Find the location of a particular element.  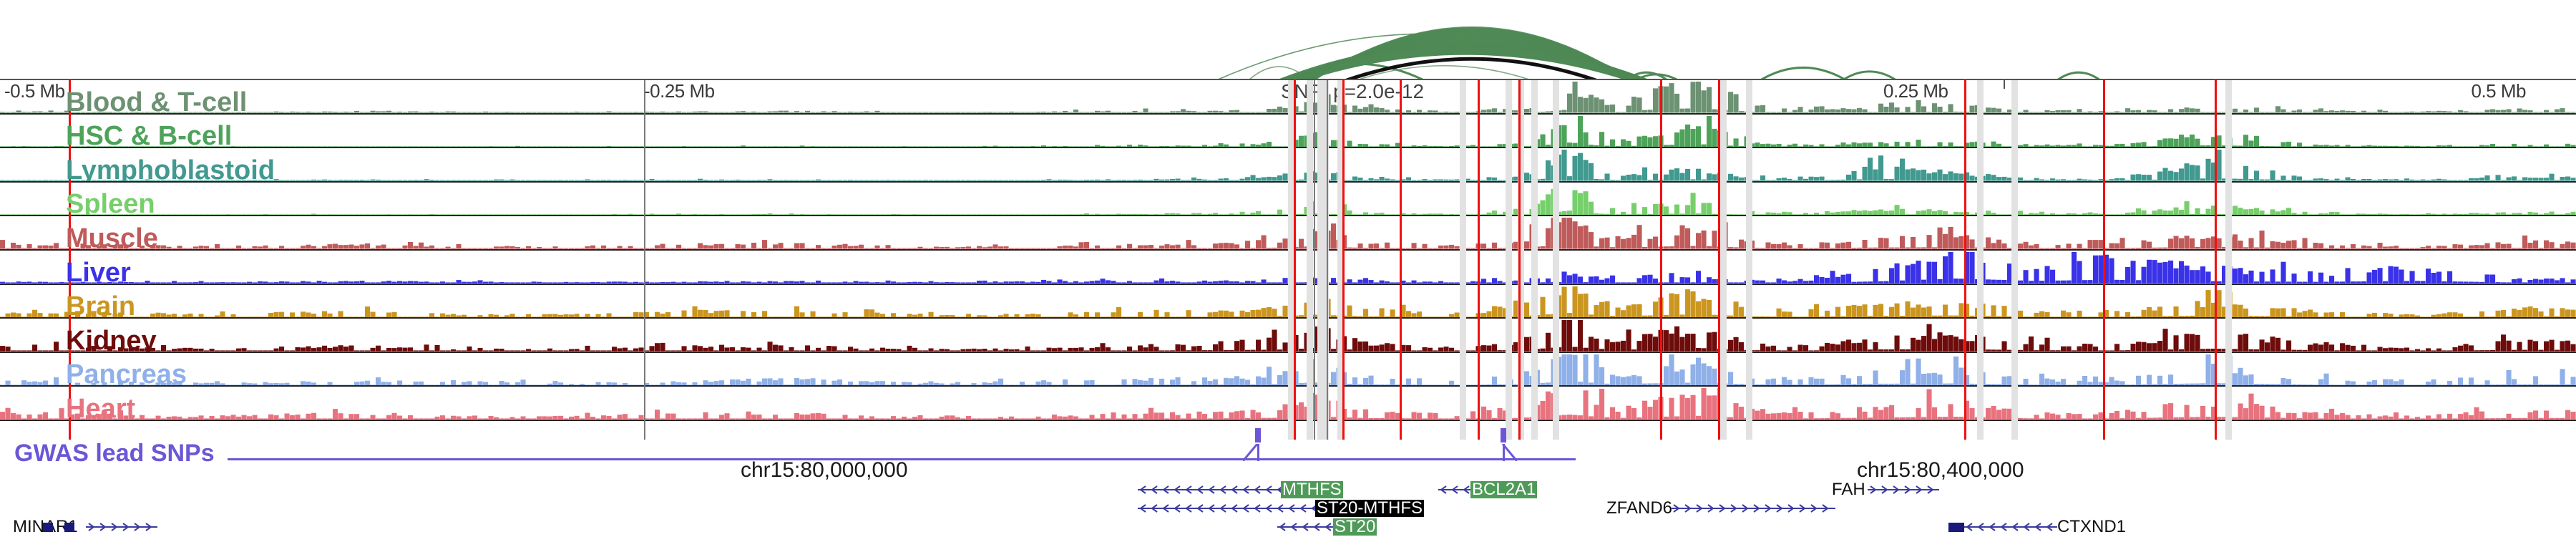

signal-track-heart: Heart is located at coordinates (1288, 404).